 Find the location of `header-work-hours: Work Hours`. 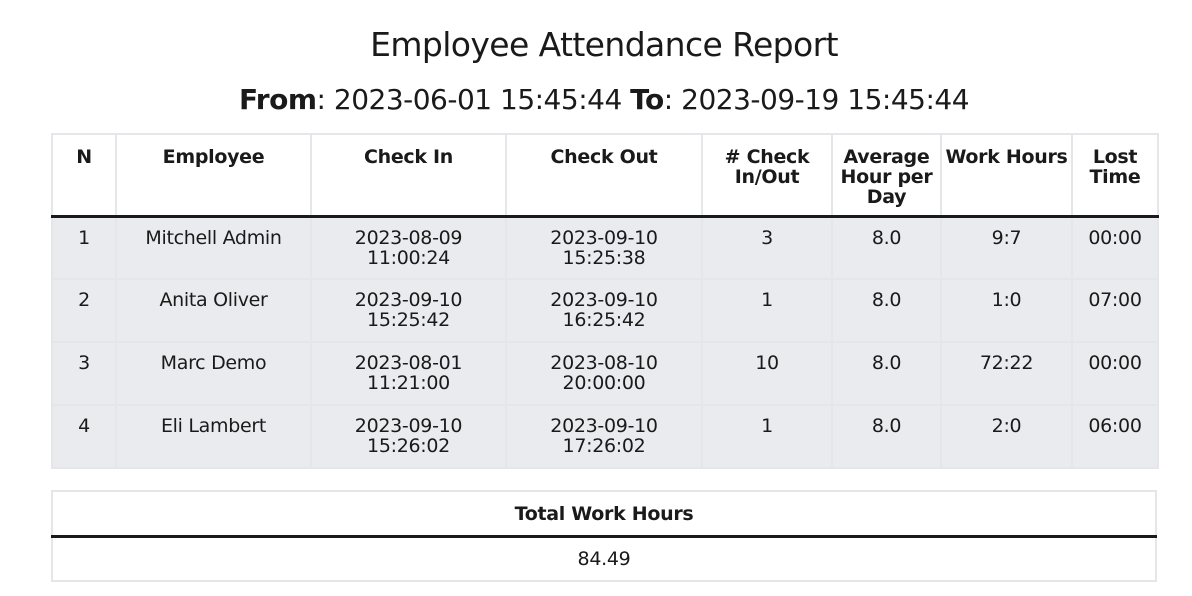

header-work-hours: Work Hours is located at coordinates (1006, 175).